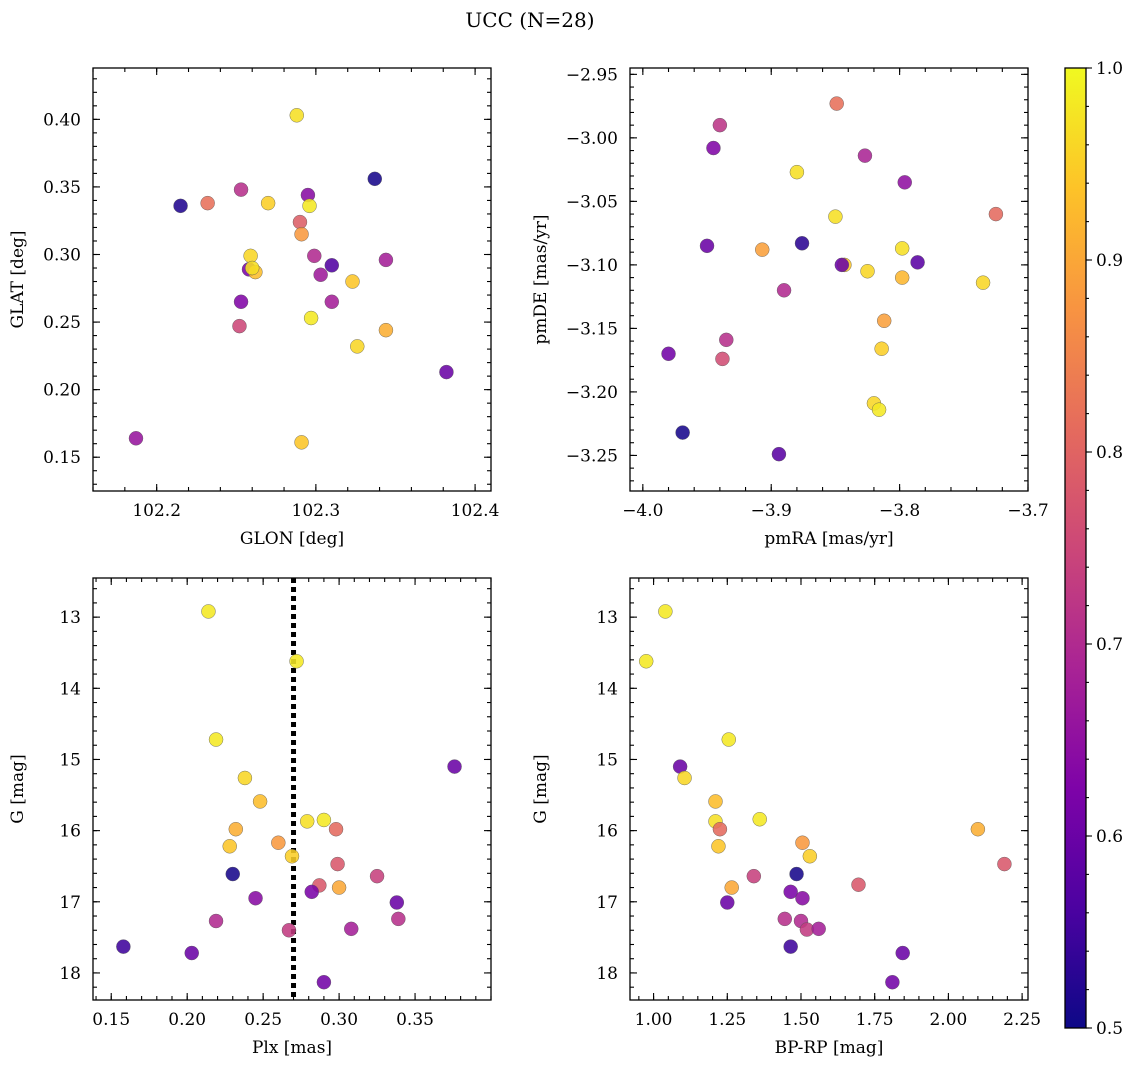 The image size is (1136, 1067). I want to click on x-tick-label: −3.9, so click(771, 511).